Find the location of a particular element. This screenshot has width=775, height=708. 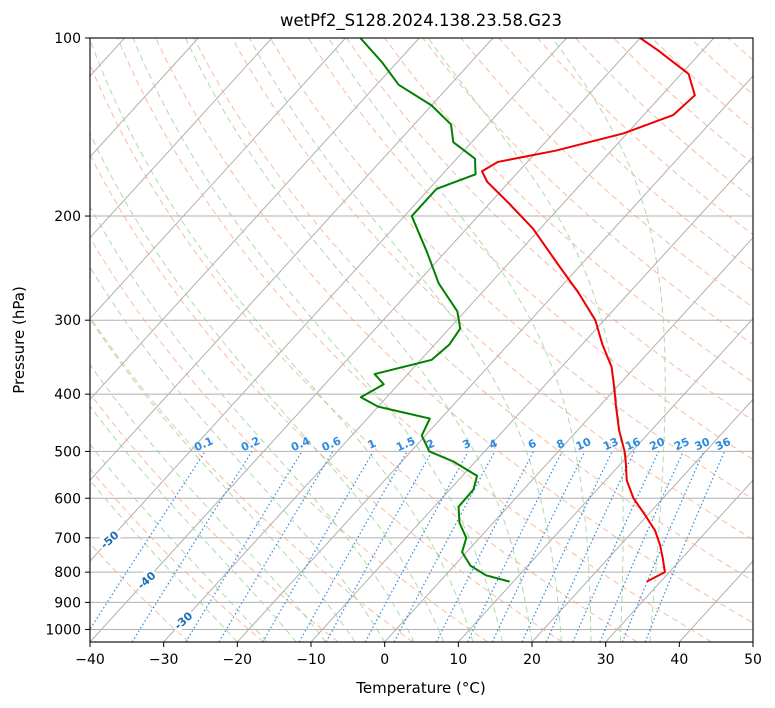

y-tick-label: 300 is located at coordinates (67, 321).